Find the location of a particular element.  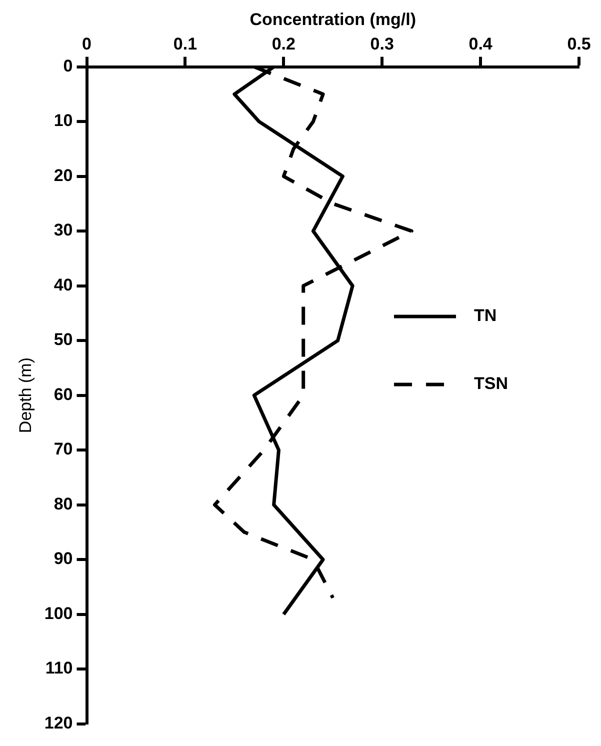

y-tick-label: 0 is located at coordinates (68, 66).